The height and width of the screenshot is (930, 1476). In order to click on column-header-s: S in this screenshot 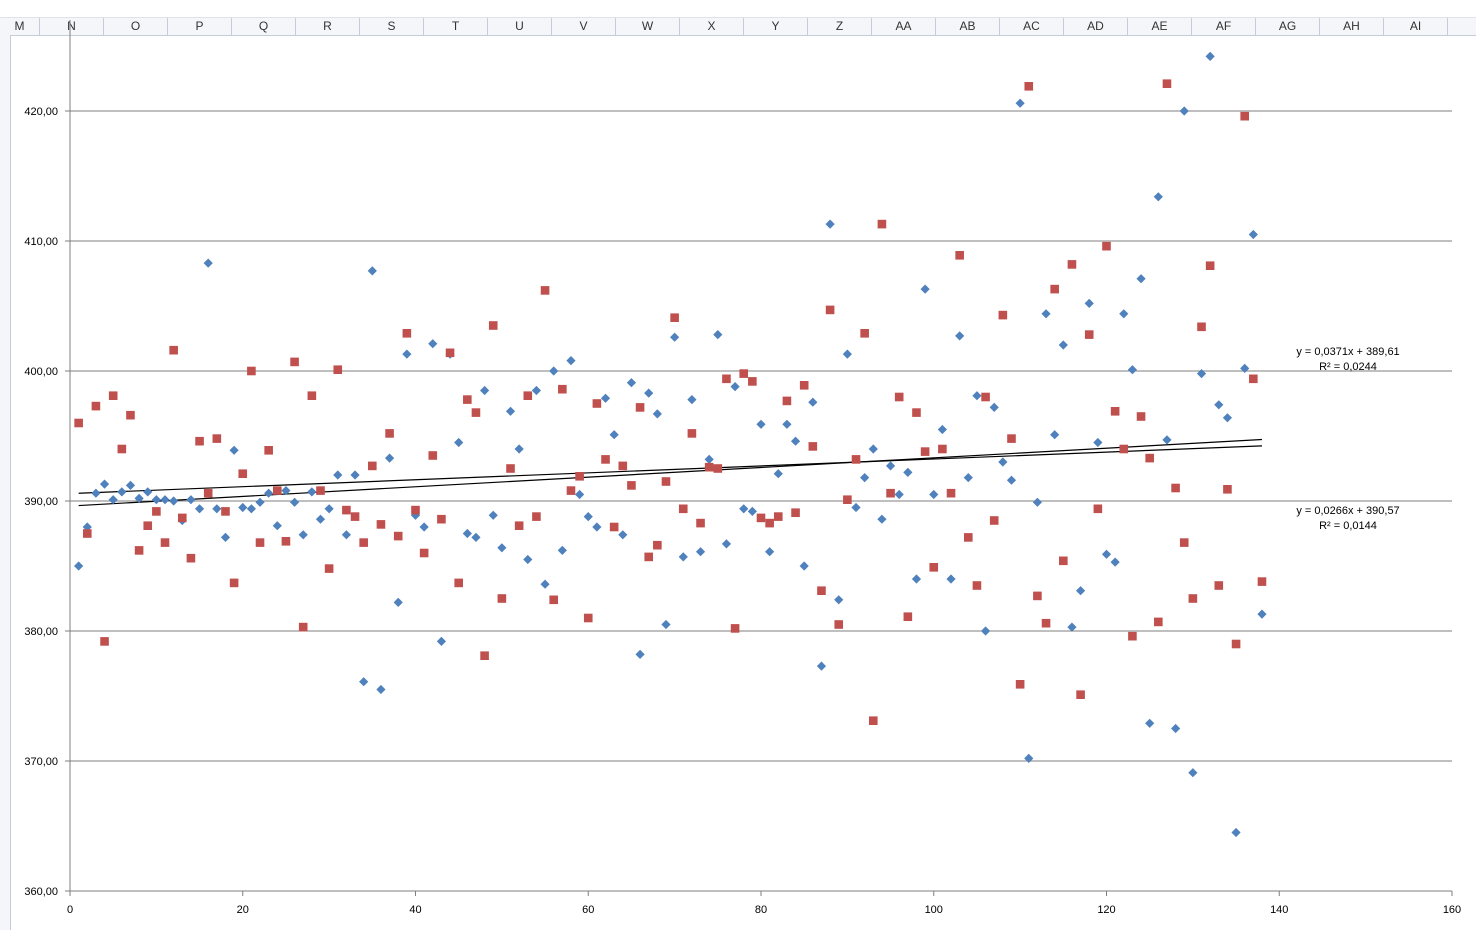, I will do `click(392, 26)`.